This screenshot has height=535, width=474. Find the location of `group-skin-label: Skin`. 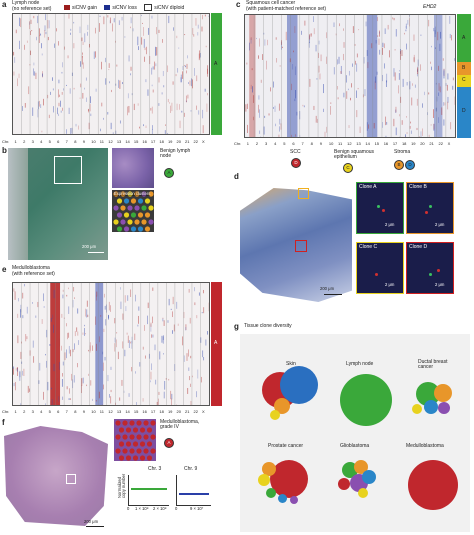

group-skin-label: Skin is located at coordinates (291, 364).